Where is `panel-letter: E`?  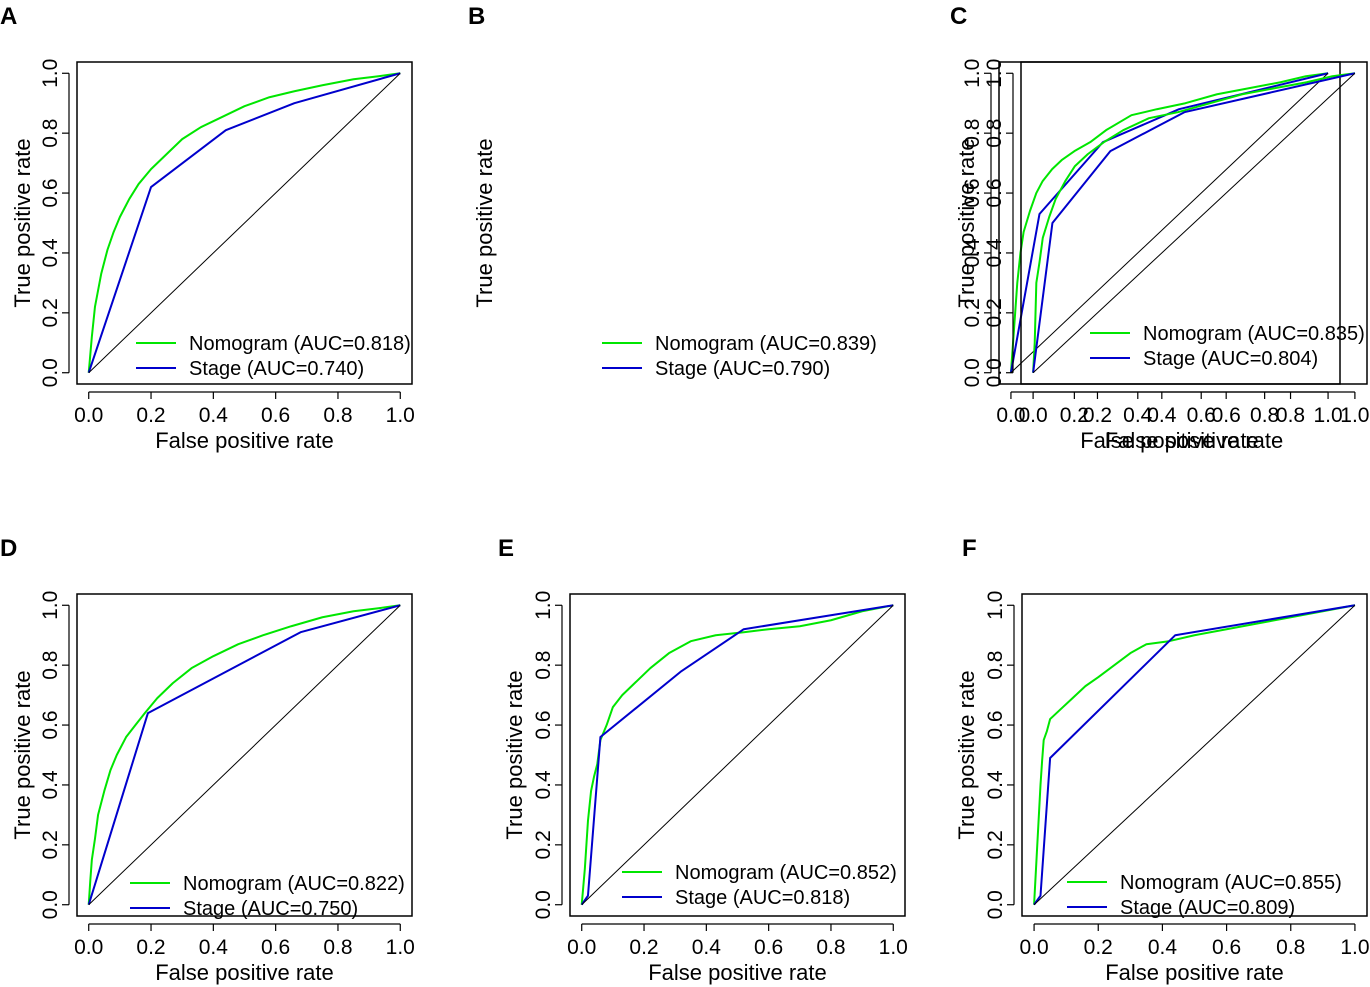
panel-letter: E is located at coordinates (506, 548).